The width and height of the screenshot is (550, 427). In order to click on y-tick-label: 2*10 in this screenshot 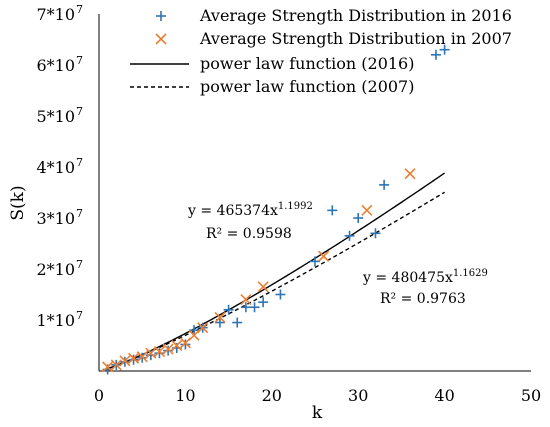, I will do `click(55, 269)`.